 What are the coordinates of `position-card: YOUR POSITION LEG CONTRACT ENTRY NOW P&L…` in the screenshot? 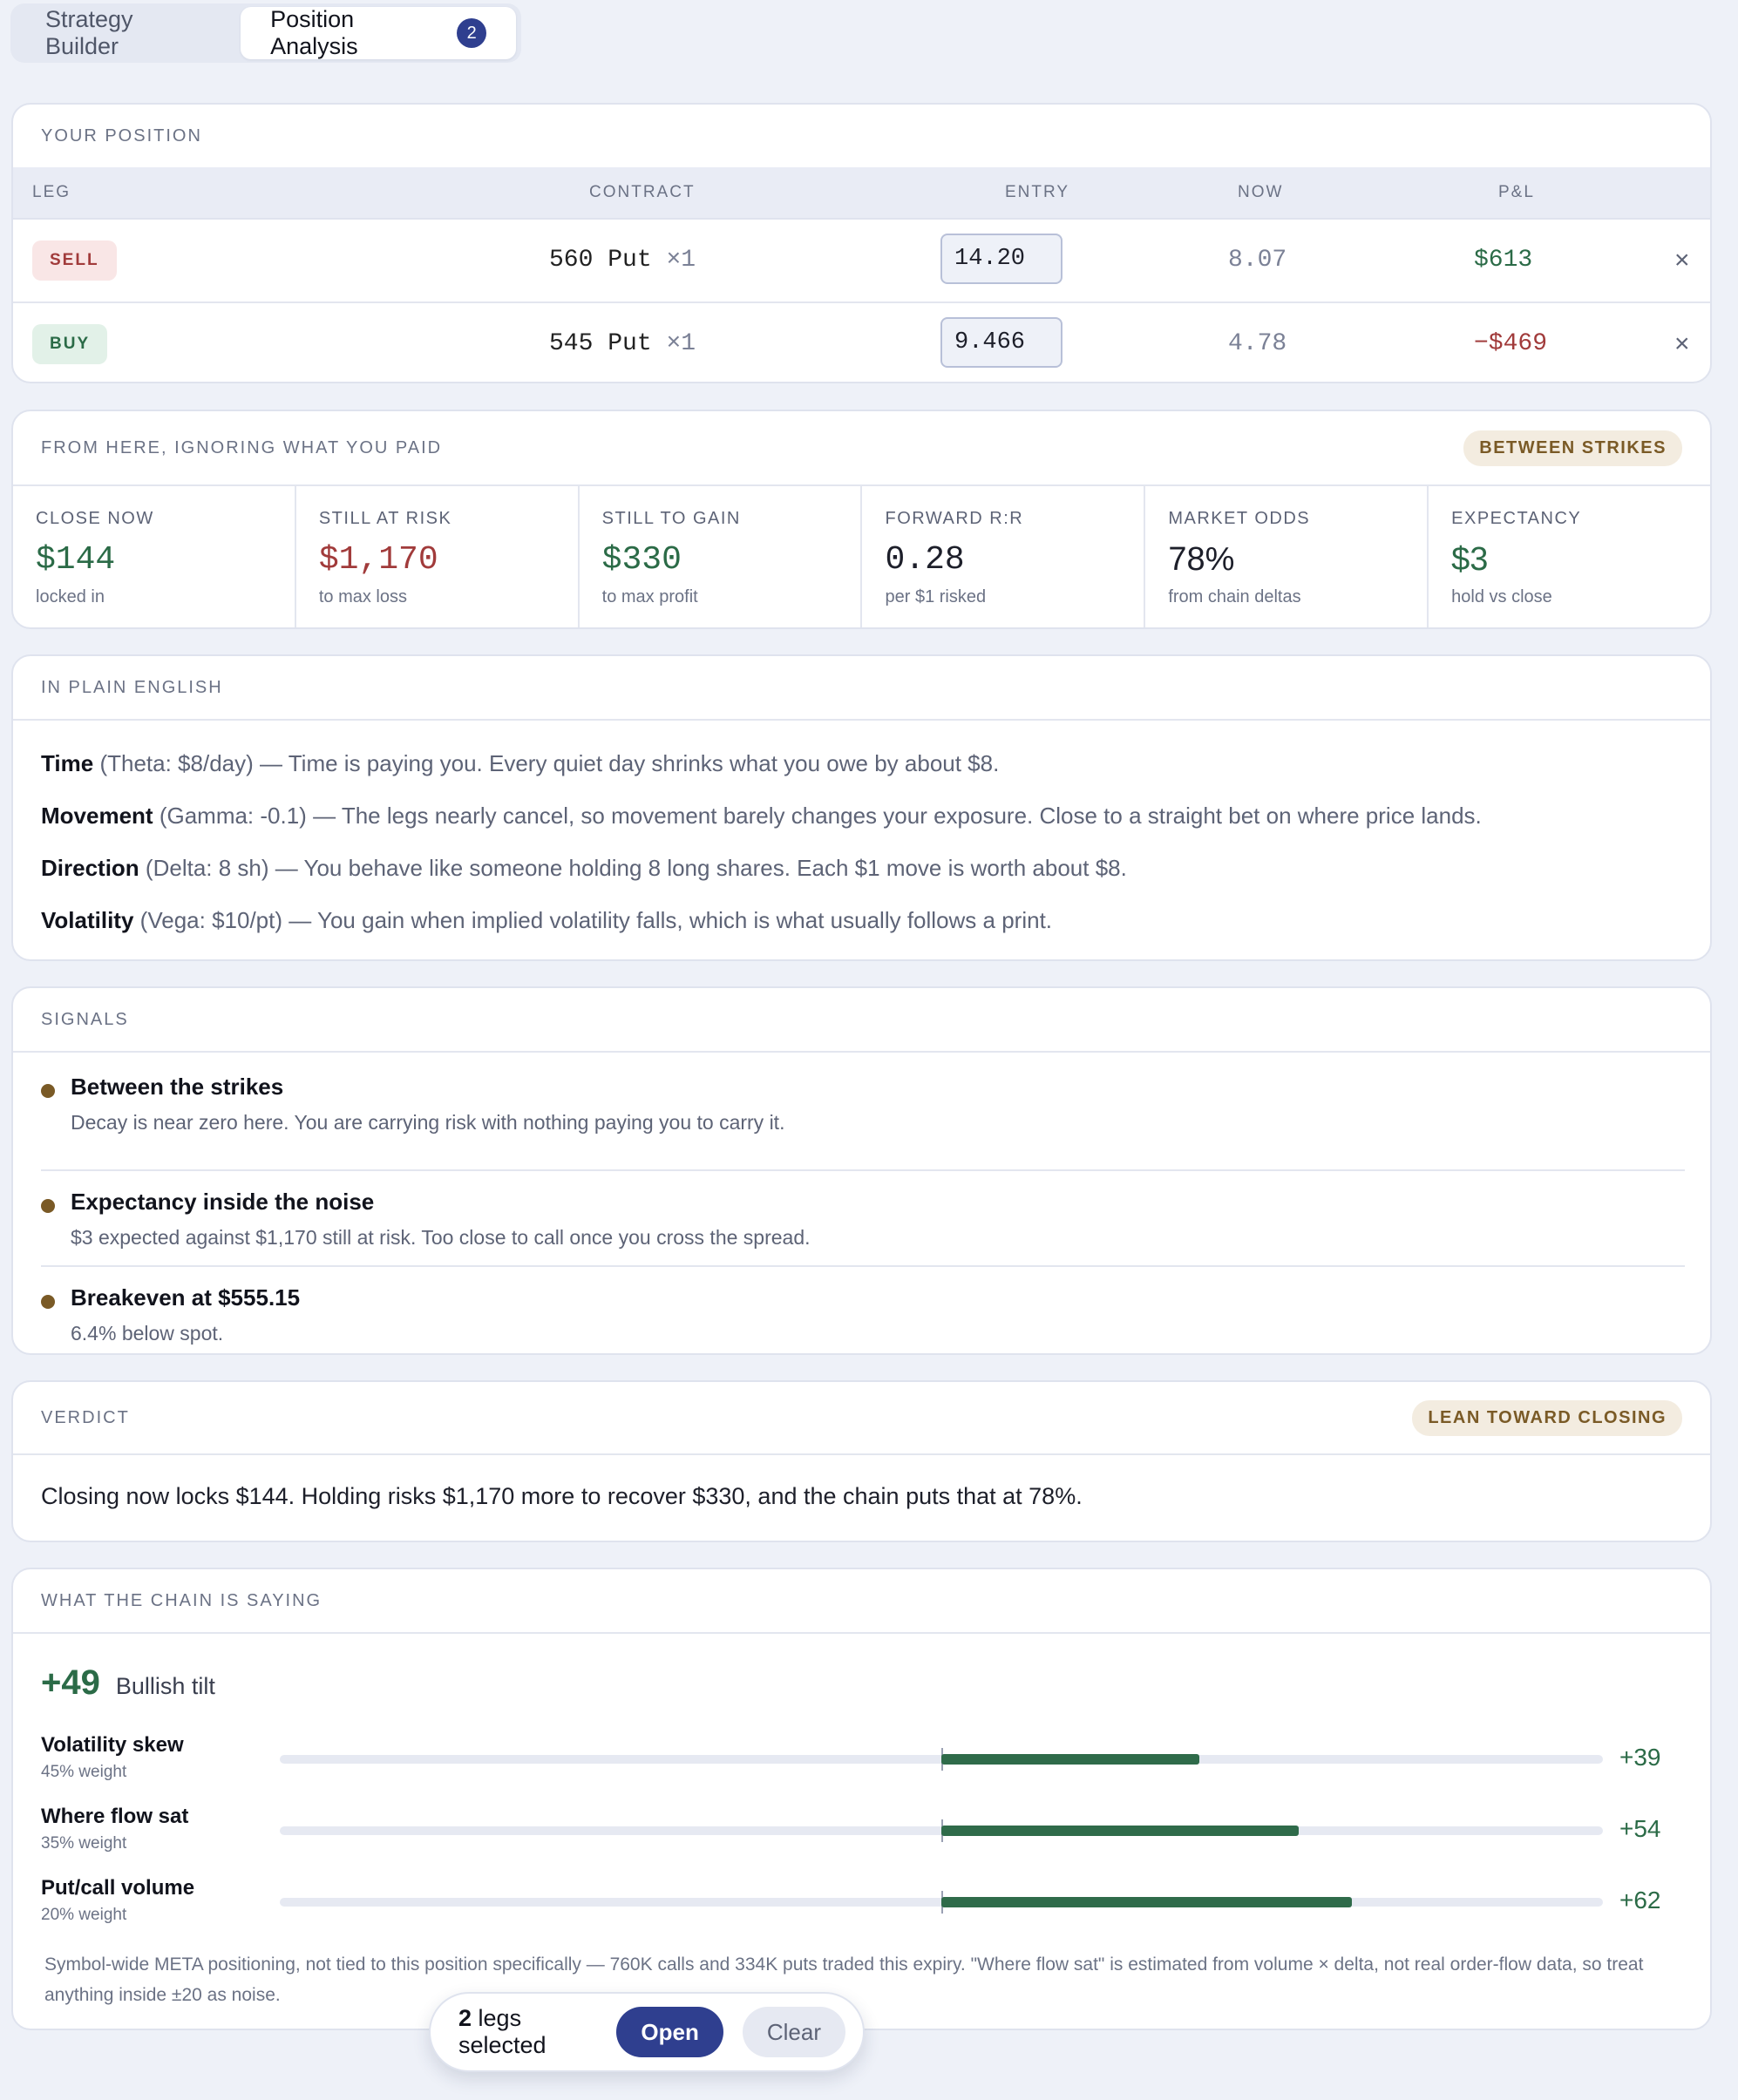 It's located at (861, 243).